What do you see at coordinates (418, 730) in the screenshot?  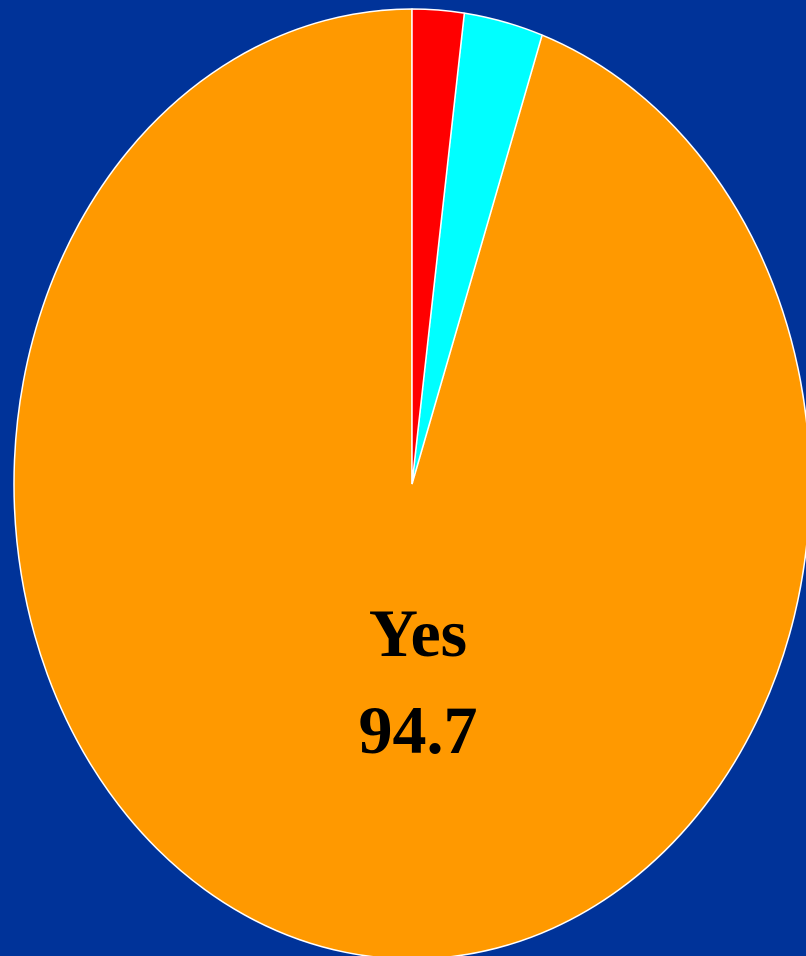 I see `slice-value-yes: 94.7` at bounding box center [418, 730].